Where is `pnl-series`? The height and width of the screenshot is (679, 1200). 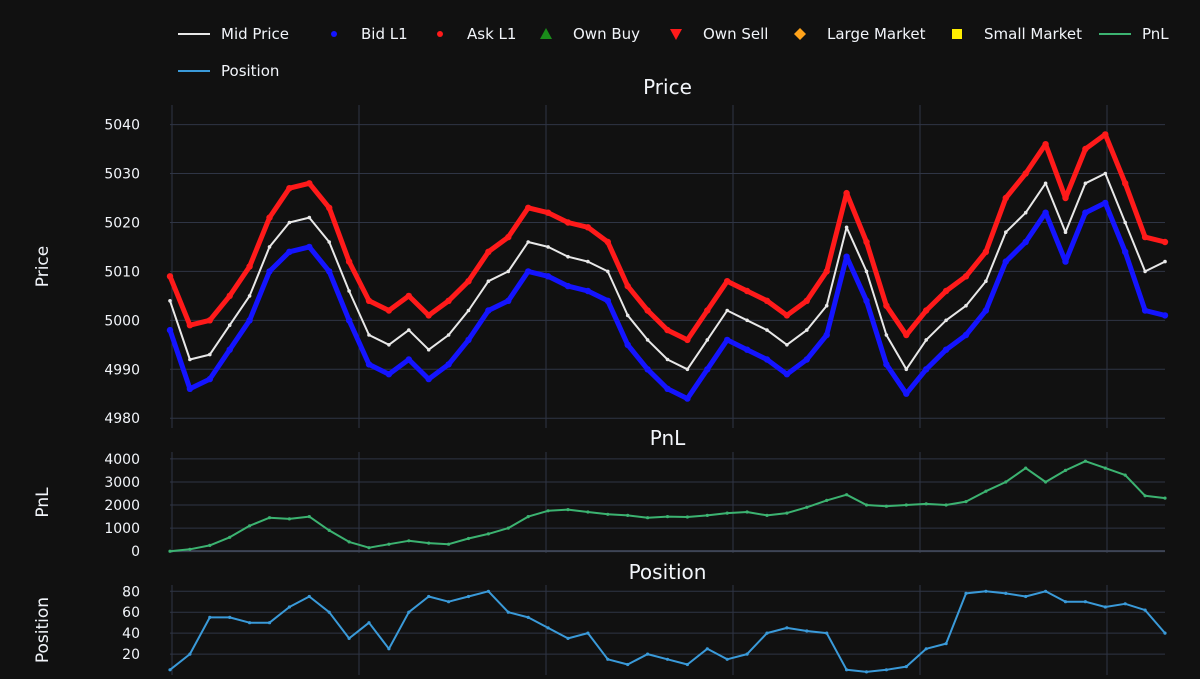 pnl-series is located at coordinates (667, 506).